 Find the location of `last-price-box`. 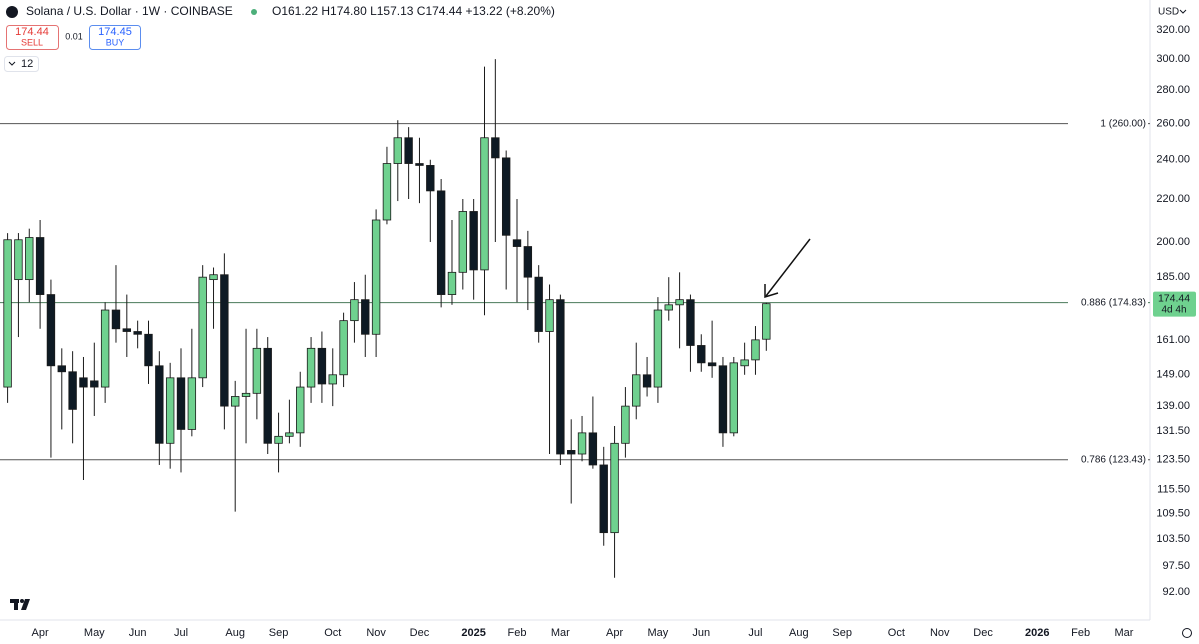

last-price-box is located at coordinates (1174, 304).